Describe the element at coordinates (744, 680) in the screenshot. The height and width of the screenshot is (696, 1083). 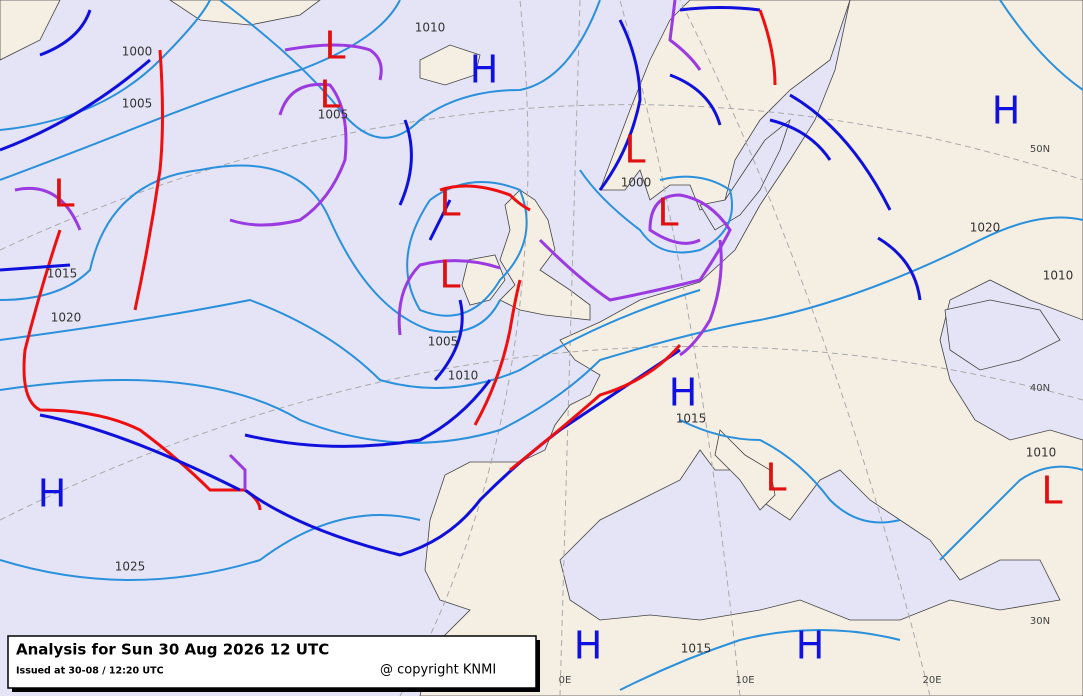
I see `longitude-label: 10E` at that location.